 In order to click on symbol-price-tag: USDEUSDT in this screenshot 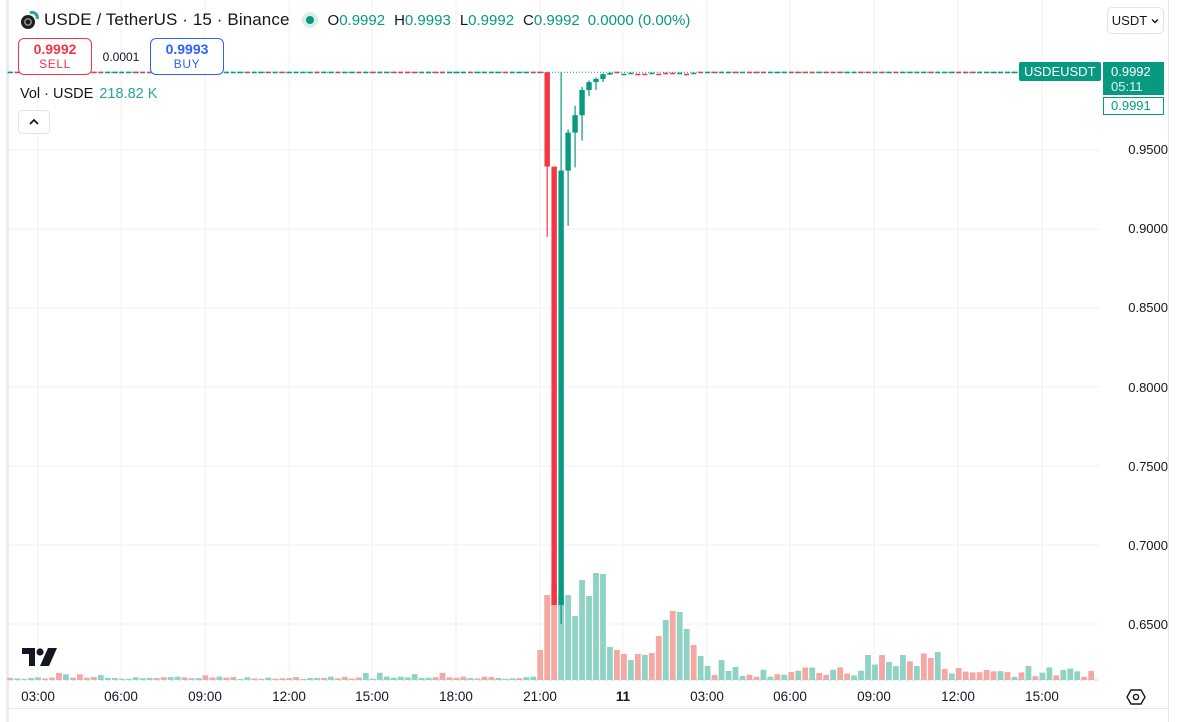, I will do `click(1060, 71)`.